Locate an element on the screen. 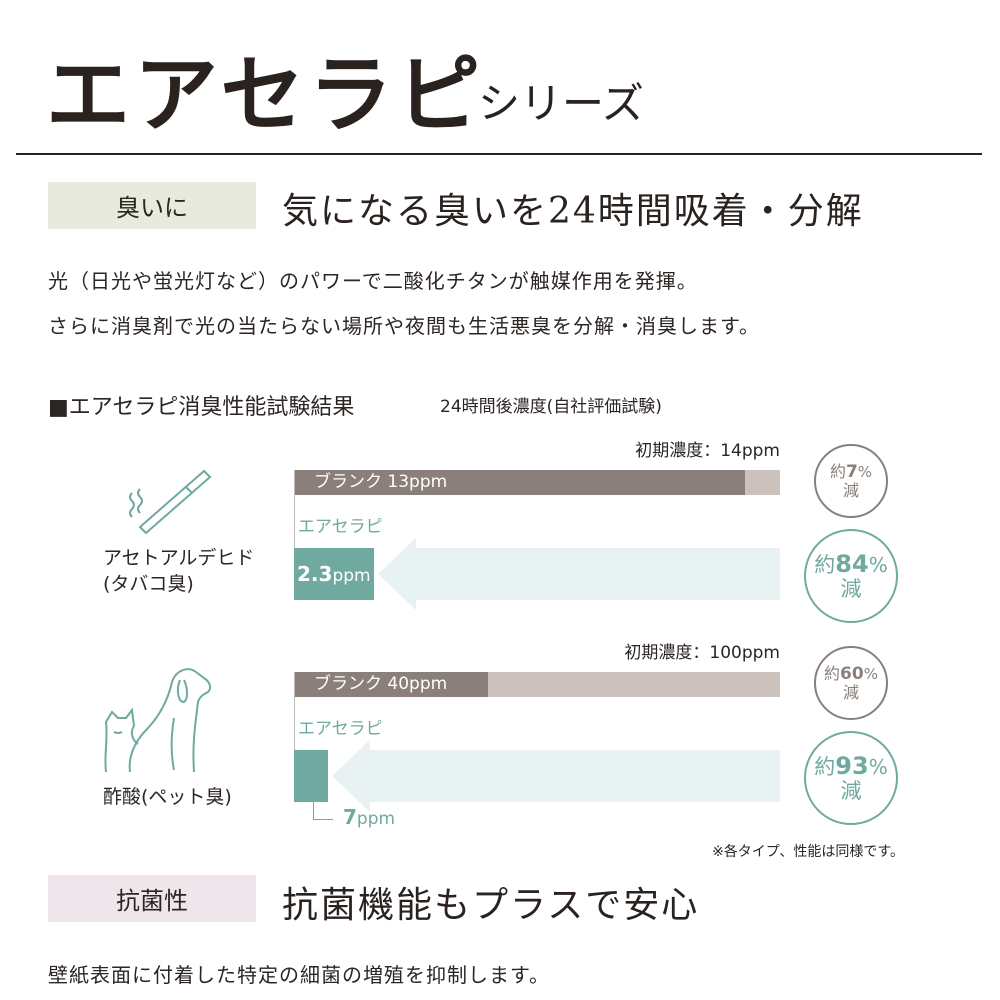  group-1-product_reduction-pre: 約 is located at coordinates (825, 565).